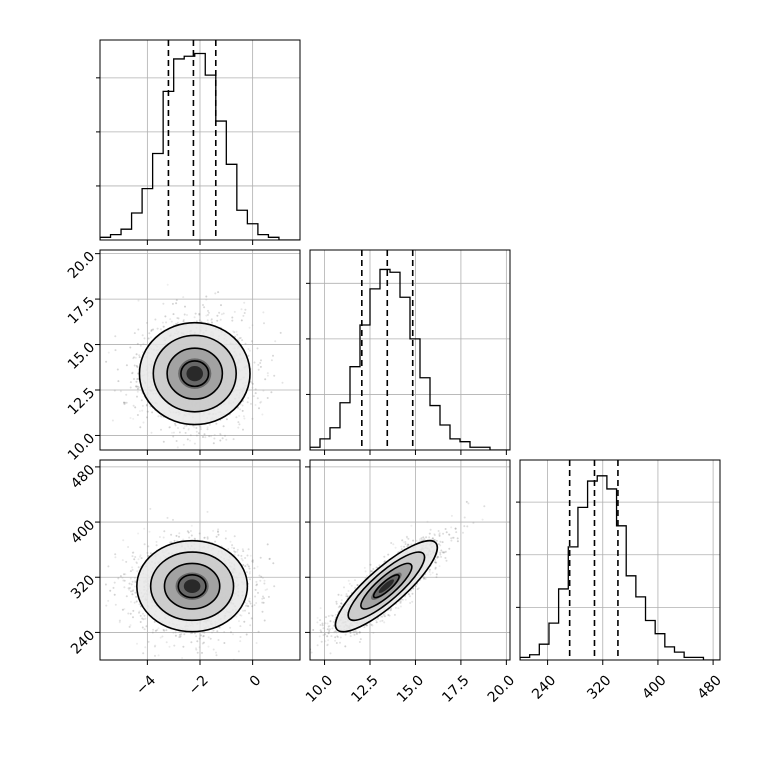 This screenshot has height=760, width=760. I want to click on contour-line, so click(192, 586).